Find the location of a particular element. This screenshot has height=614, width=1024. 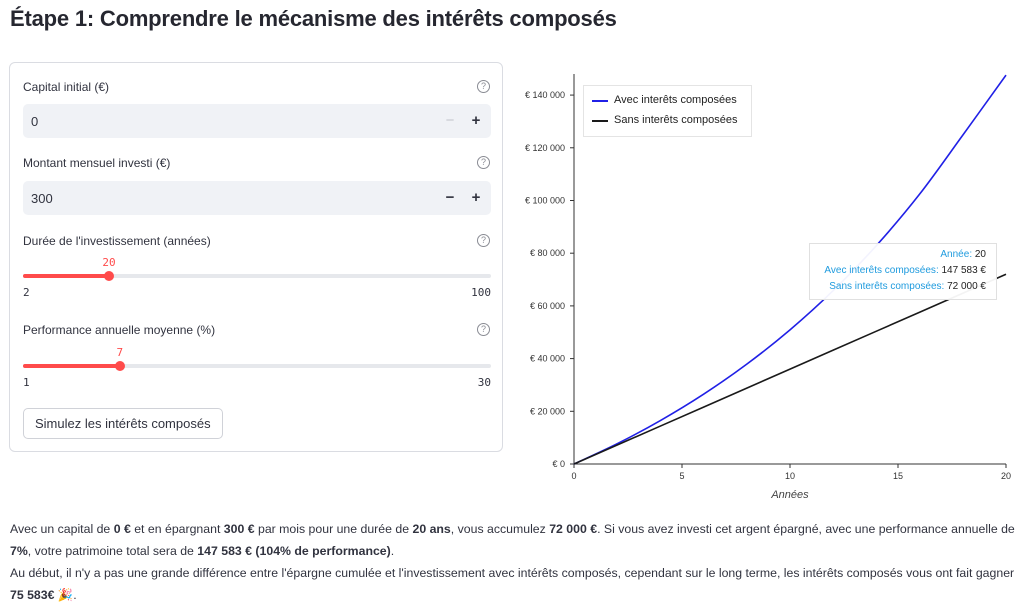

x-tick-label: 10 is located at coordinates (790, 476).